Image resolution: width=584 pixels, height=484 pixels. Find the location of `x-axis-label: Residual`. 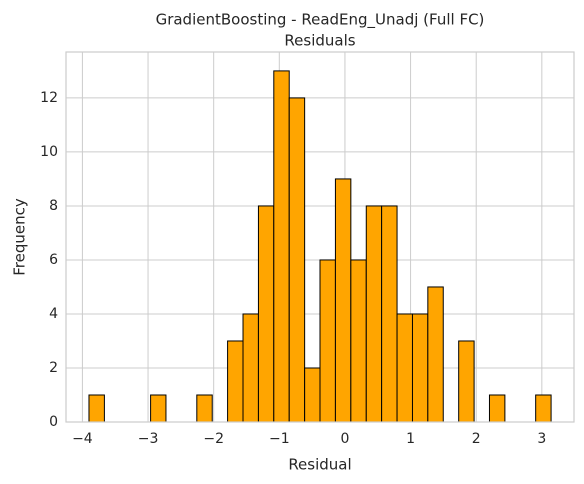

x-axis-label: Residual is located at coordinates (319, 465).